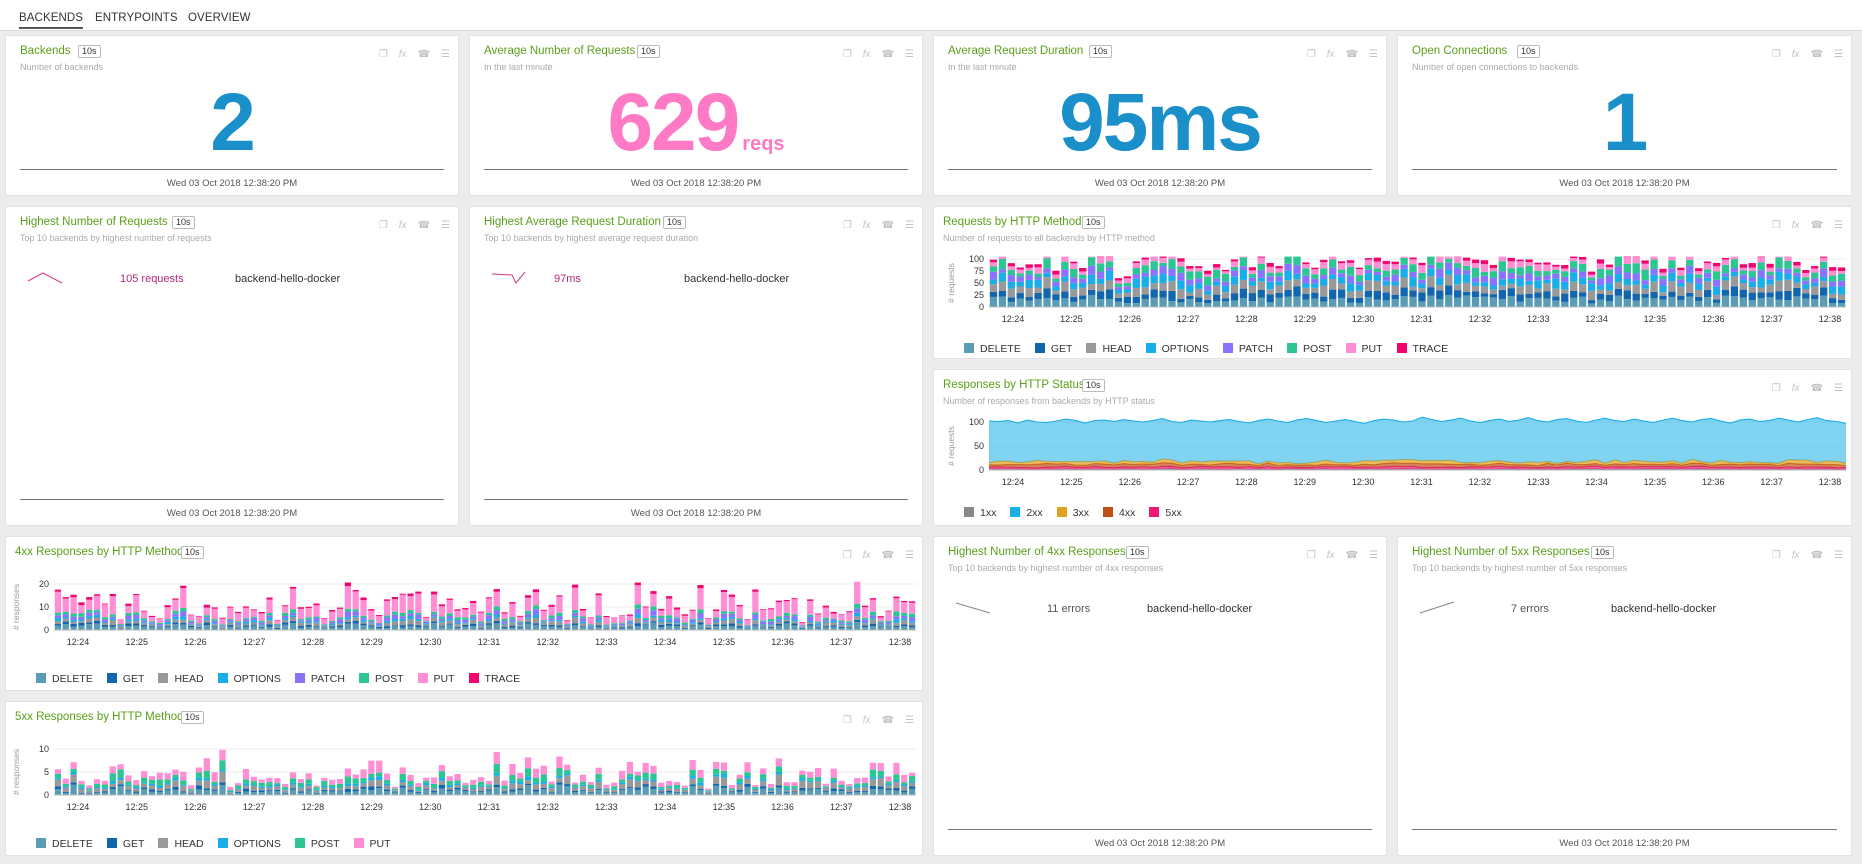 This screenshot has height=864, width=1862. Describe the element at coordinates (1582, 274) in the screenshot. I see `bar-segment-patch` at that location.